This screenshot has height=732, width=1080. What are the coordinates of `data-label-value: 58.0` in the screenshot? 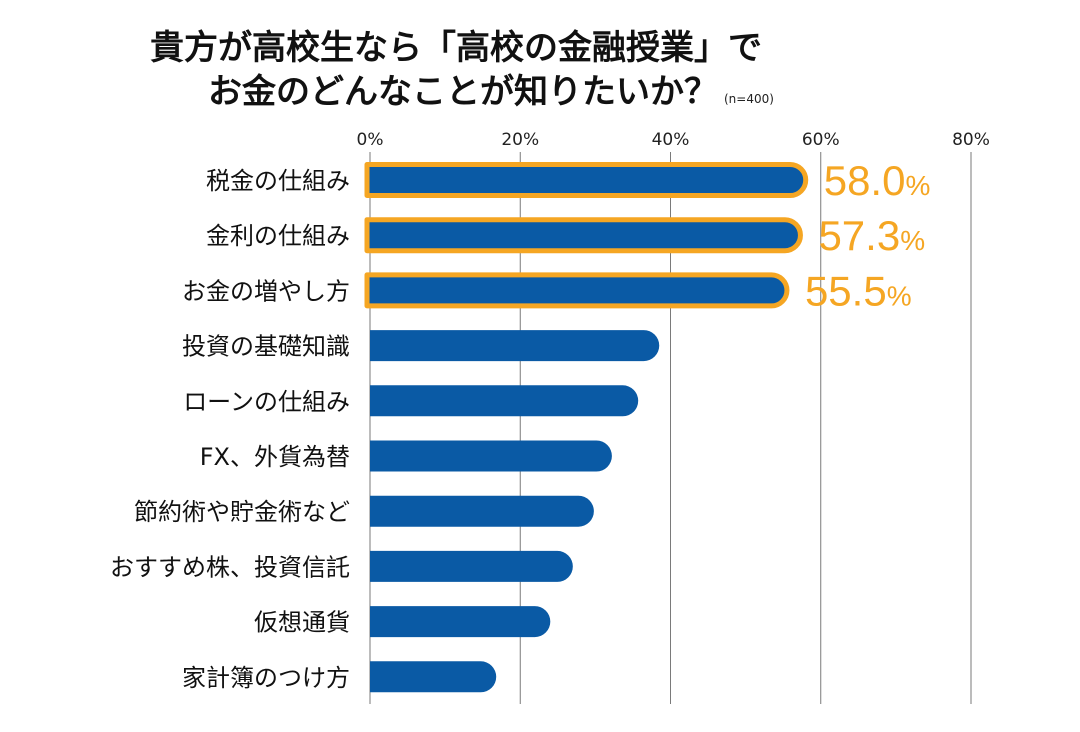 It's located at (865, 180).